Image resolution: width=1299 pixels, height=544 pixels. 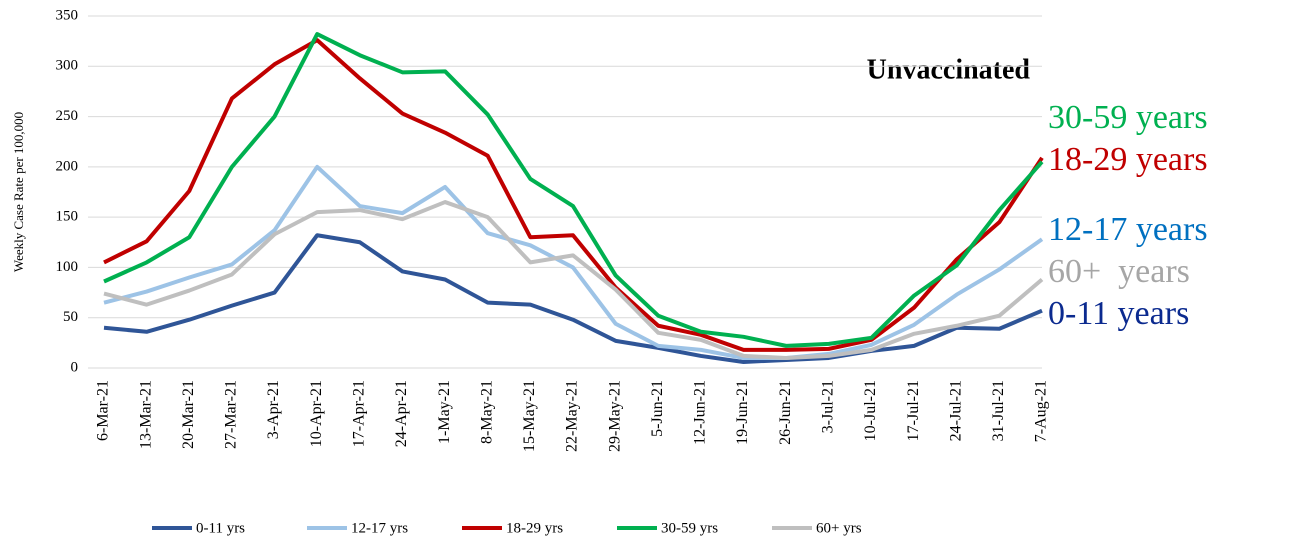 What do you see at coordinates (913, 410) in the screenshot?
I see `x-tick-label: 17-Jul-21` at bounding box center [913, 410].